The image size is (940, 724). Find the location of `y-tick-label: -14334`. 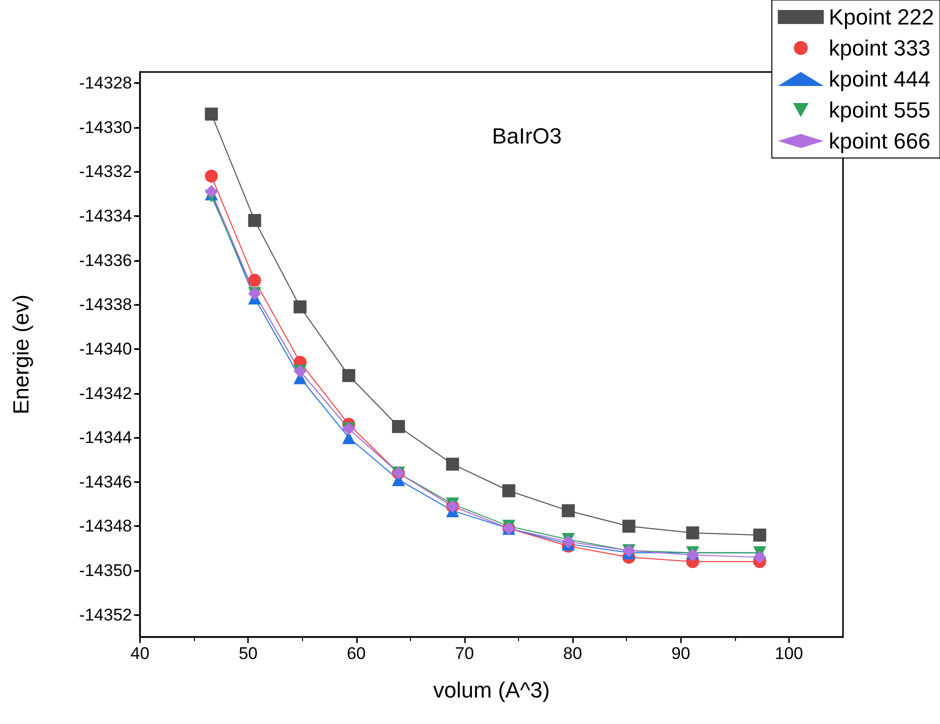

y-tick-label: -14334 is located at coordinates (105, 216).